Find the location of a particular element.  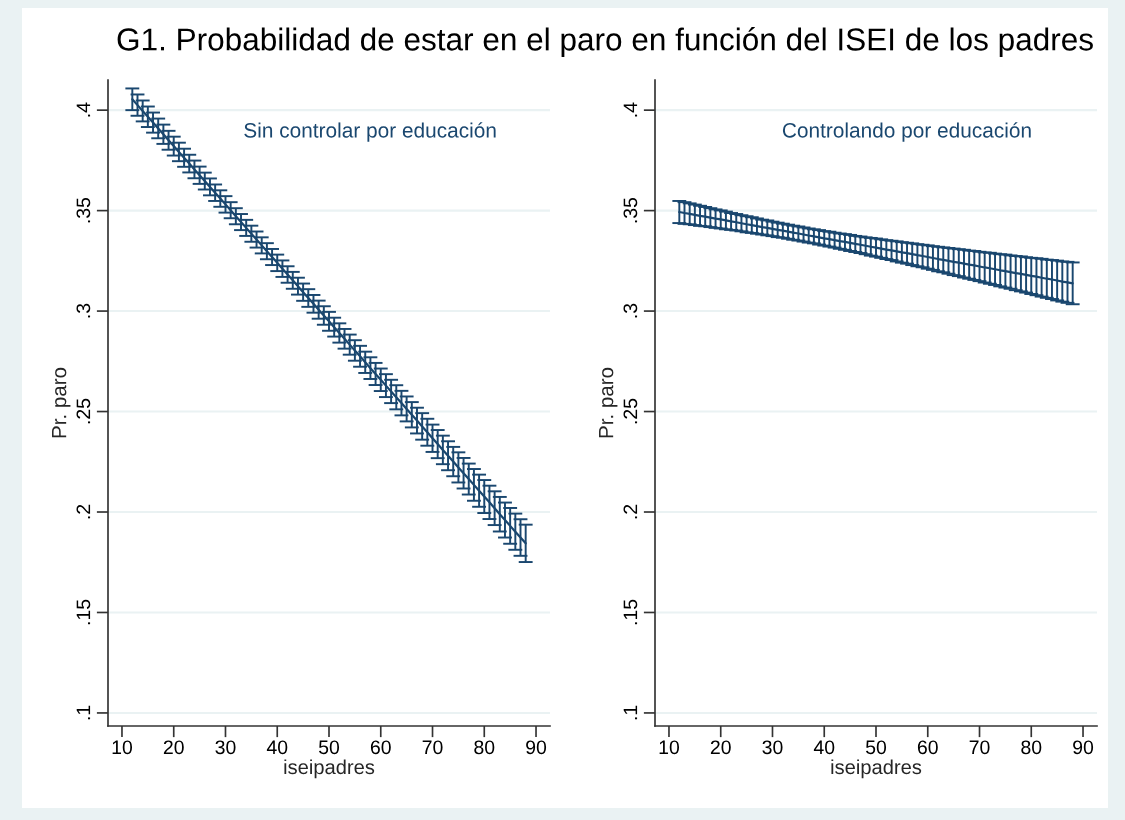

text: Controlando por educación is located at coordinates (906, 132).